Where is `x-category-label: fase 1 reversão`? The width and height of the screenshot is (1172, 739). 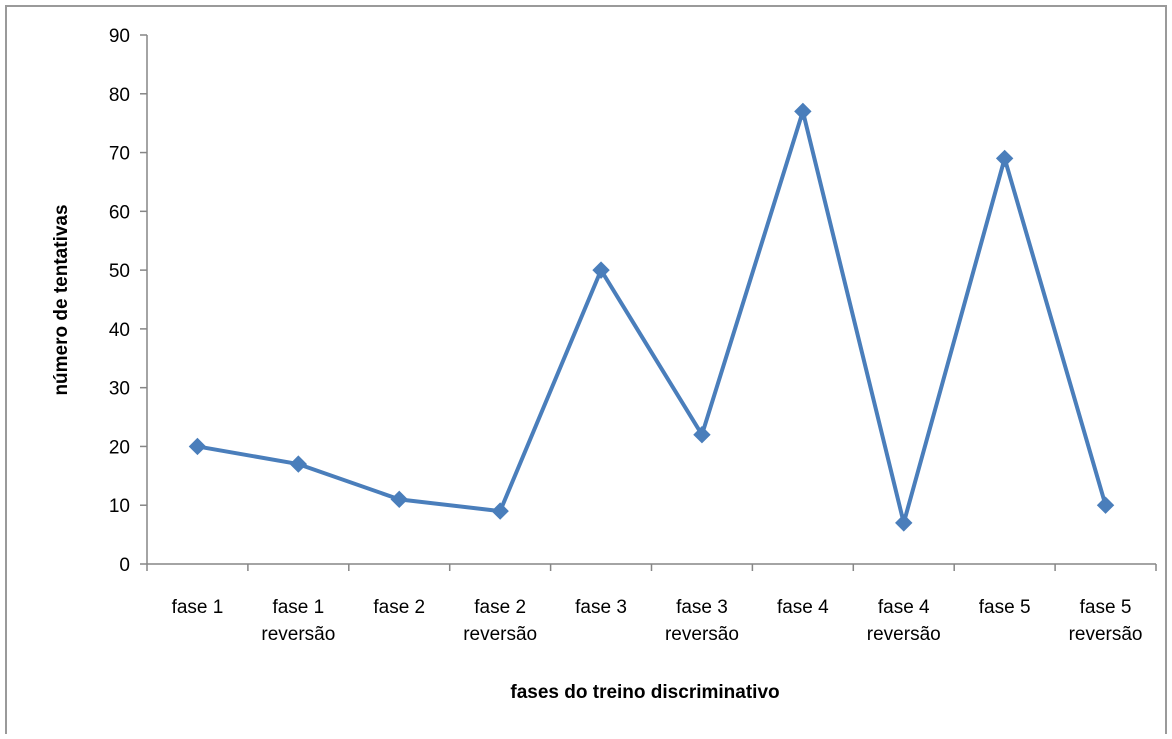
x-category-label: fase 1 reversão is located at coordinates (298, 621).